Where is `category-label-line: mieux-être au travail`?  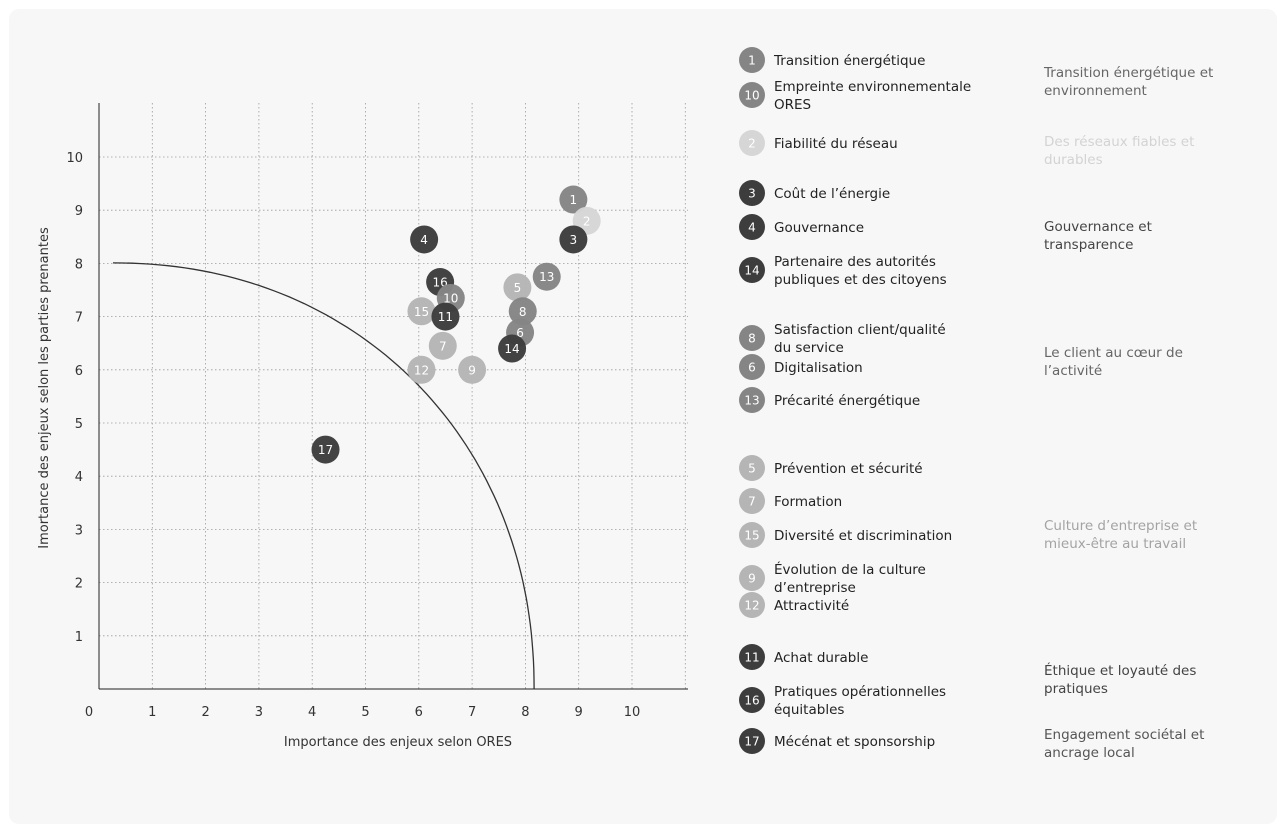
category-label-line: mieux-être au travail is located at coordinates (1115, 544).